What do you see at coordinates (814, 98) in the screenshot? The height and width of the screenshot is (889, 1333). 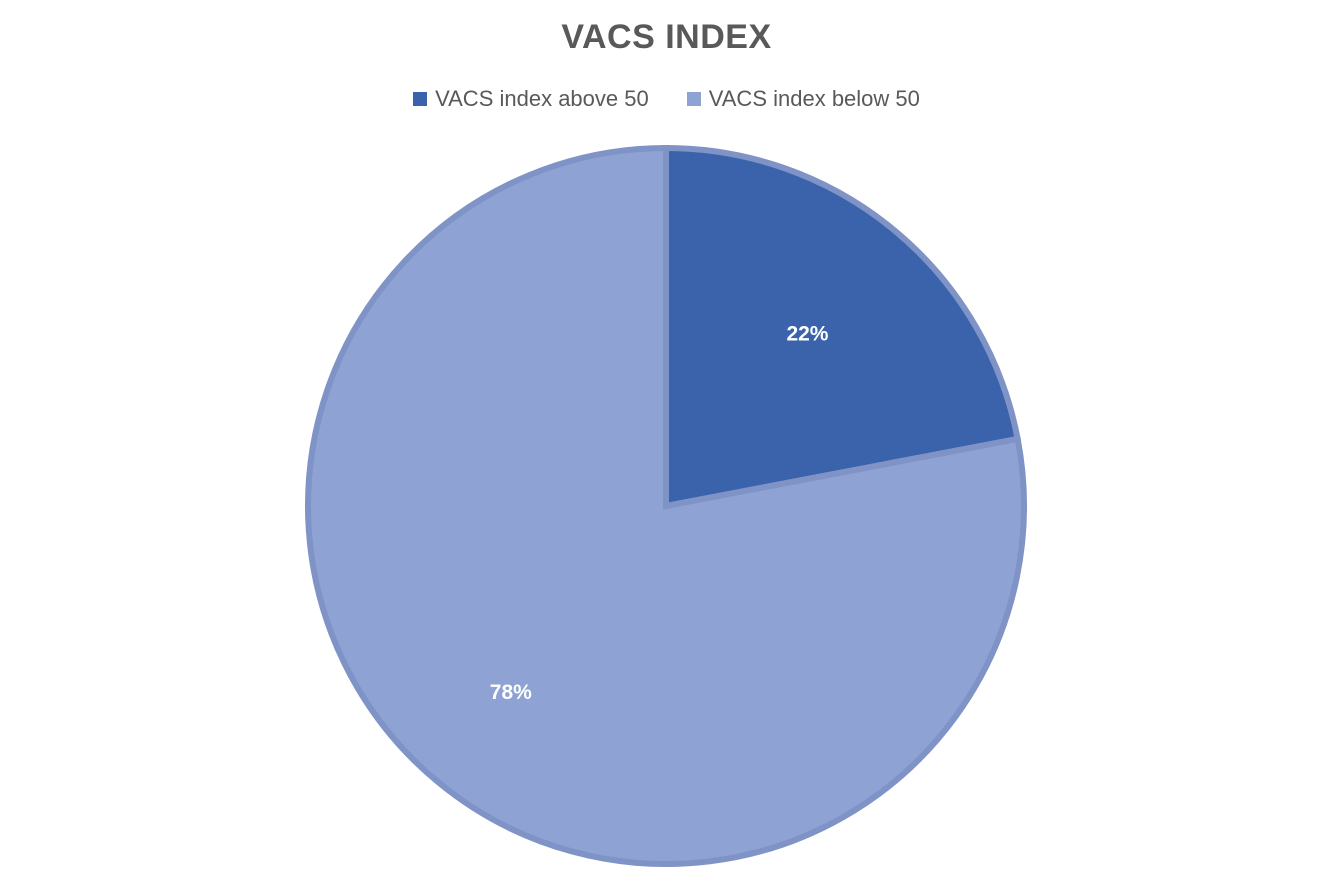 I see `legend-label-below-50: VACS index below 50` at bounding box center [814, 98].